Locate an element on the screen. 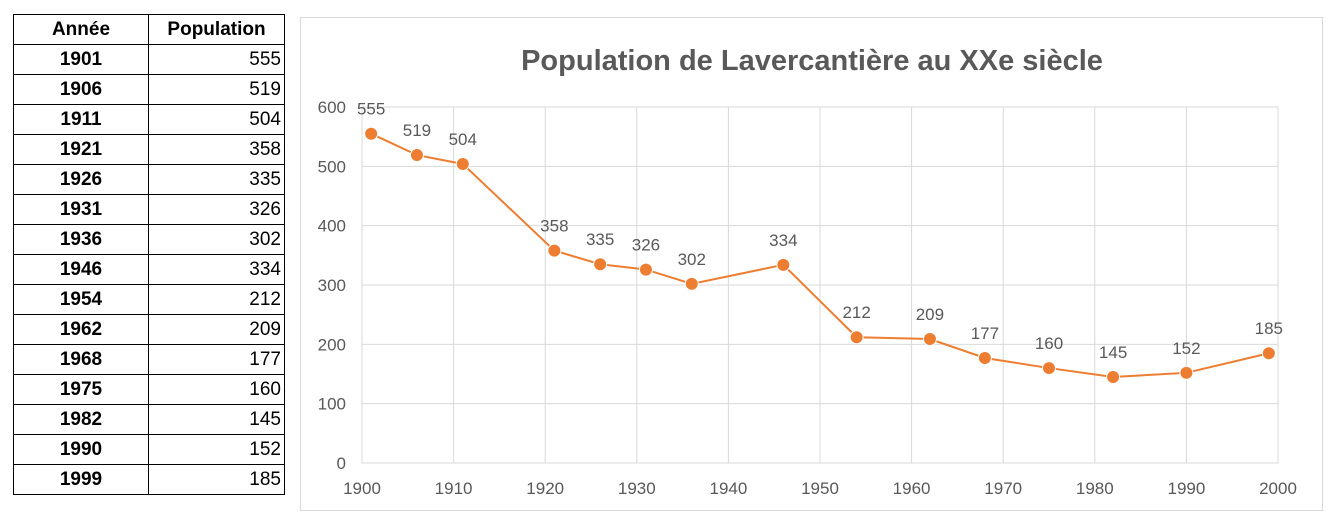 The width and height of the screenshot is (1331, 528). y-tick-label: 600 is located at coordinates (332, 107).